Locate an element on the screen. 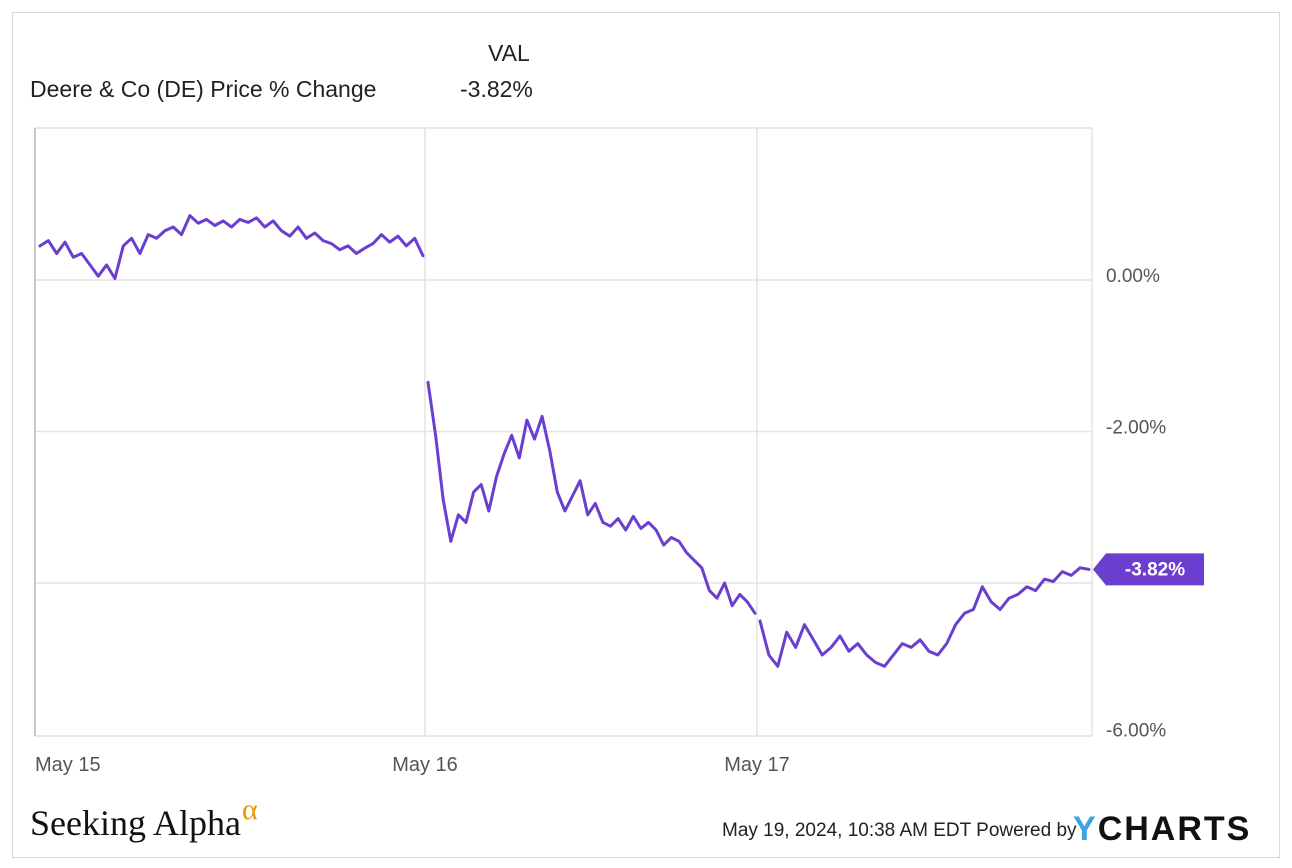 This screenshot has height=868, width=1292. y-tick-label: -6.00% is located at coordinates (1136, 731).